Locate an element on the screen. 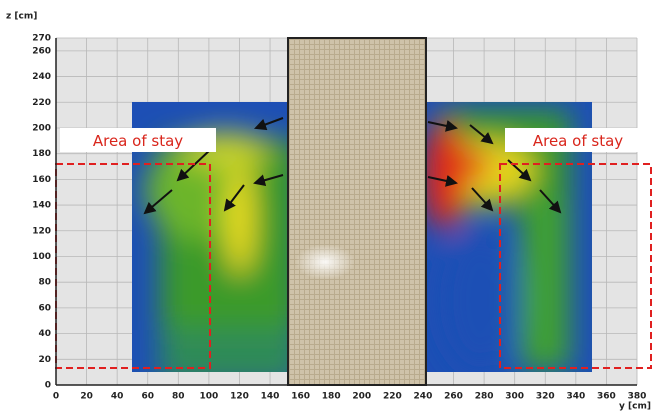  y-tick-label: 100 is located at coordinates (41, 257).